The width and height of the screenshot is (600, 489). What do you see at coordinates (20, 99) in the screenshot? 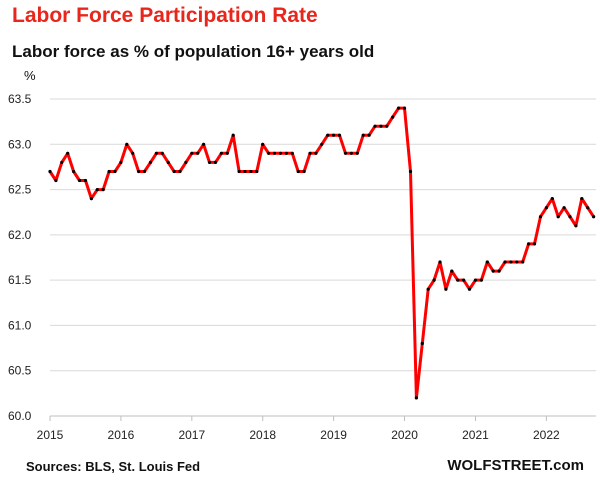
I see `y-tick-label: 63.5` at bounding box center [20, 99].